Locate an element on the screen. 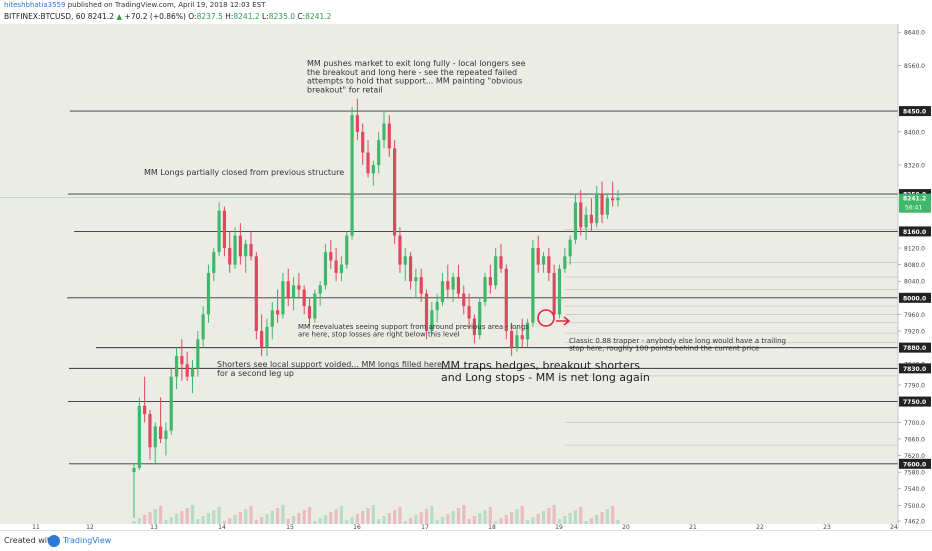  volume-bars is located at coordinates (376, 514).